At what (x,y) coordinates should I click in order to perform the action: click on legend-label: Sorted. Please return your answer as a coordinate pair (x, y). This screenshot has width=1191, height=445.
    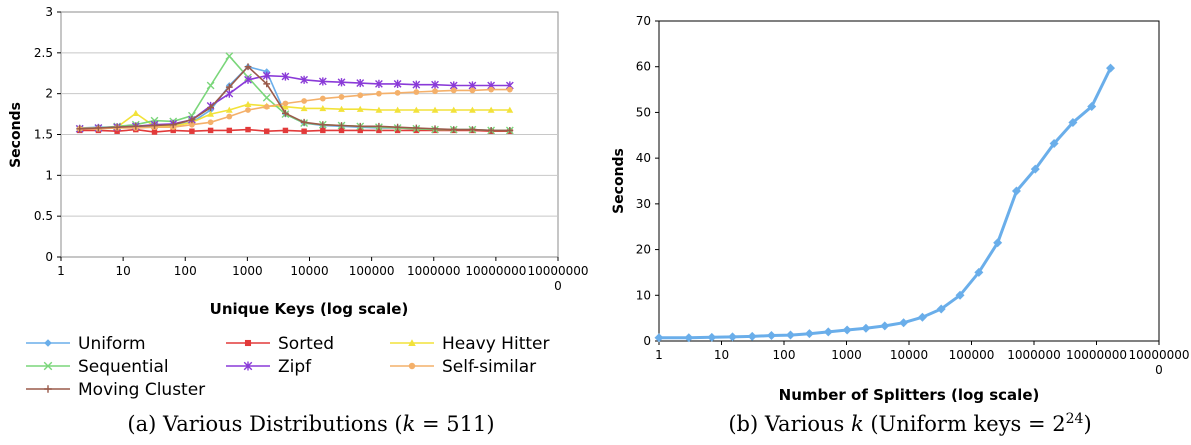
    Looking at the image, I should click on (306, 344).